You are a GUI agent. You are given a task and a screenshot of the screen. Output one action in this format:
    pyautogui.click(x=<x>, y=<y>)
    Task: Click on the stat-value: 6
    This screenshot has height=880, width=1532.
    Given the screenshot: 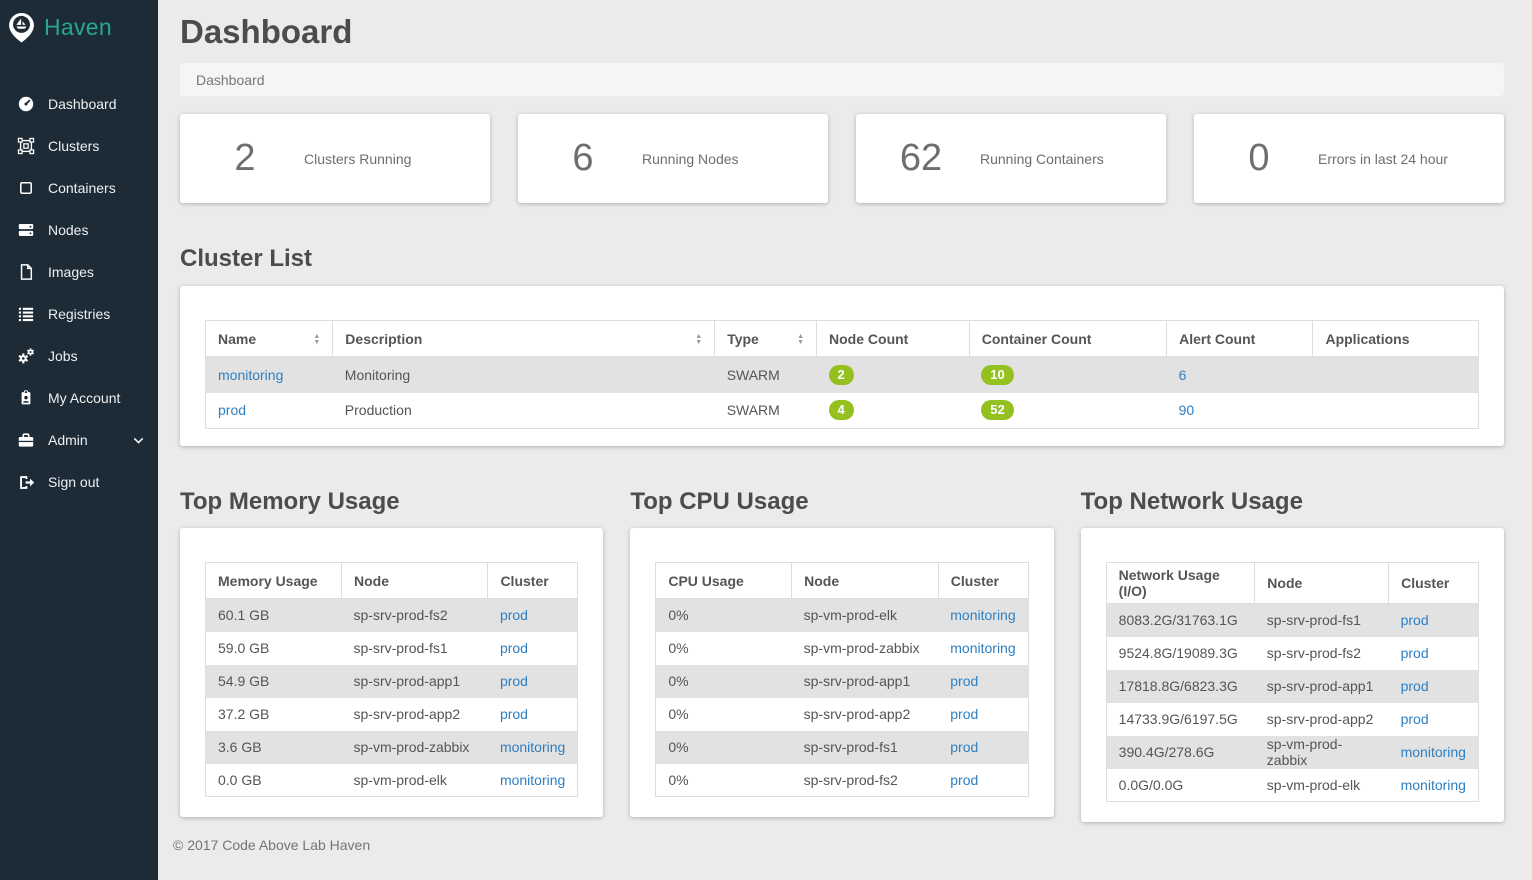 What is the action you would take?
    pyautogui.click(x=583, y=158)
    